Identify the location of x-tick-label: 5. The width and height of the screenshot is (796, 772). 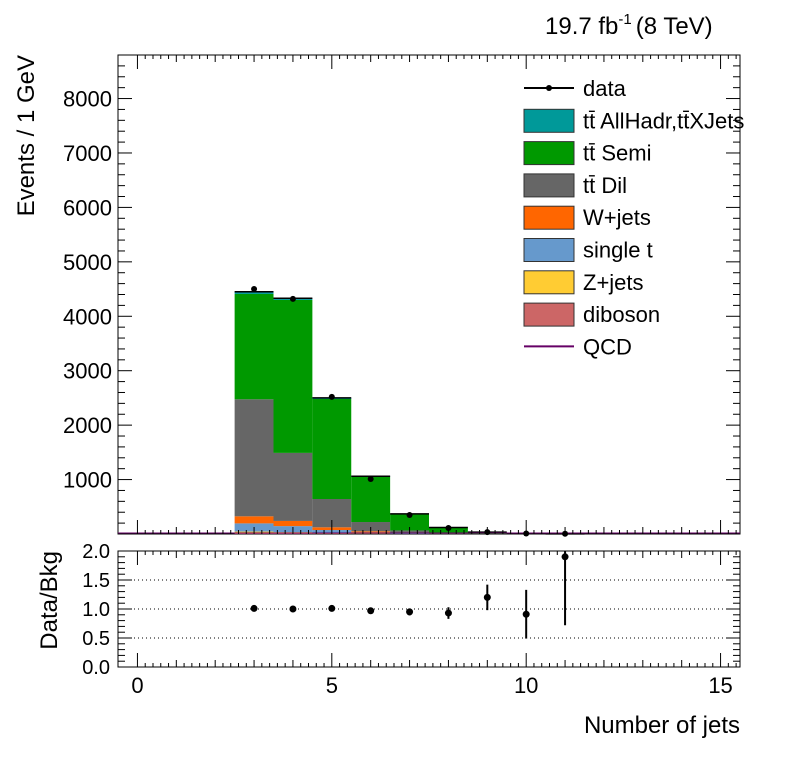
(332, 685).